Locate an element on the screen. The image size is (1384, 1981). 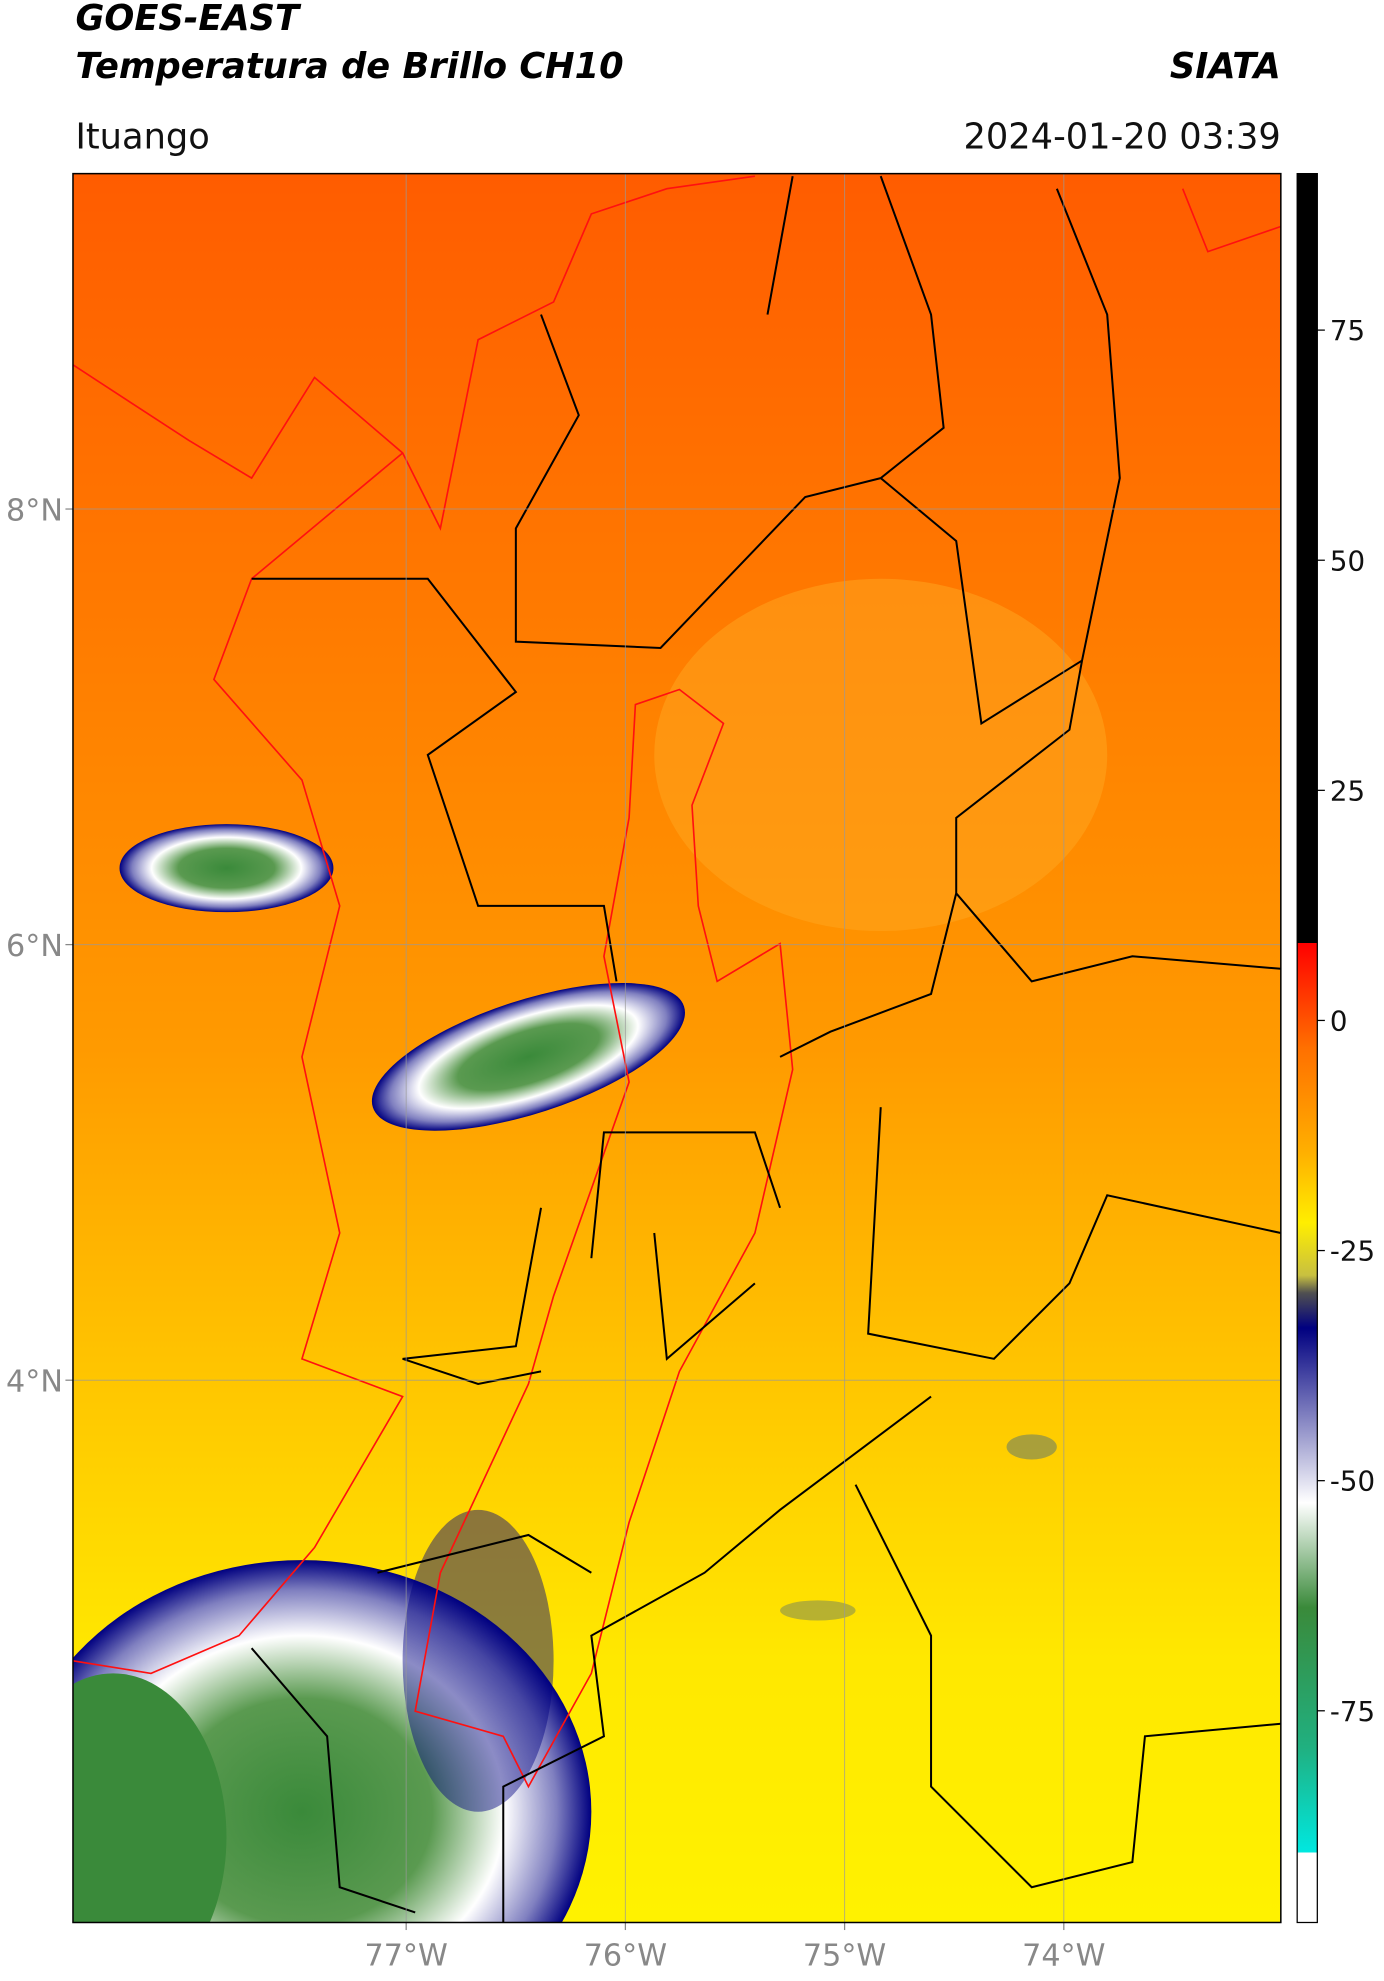
colorbar-label: 50 is located at coordinates (1347, 560).